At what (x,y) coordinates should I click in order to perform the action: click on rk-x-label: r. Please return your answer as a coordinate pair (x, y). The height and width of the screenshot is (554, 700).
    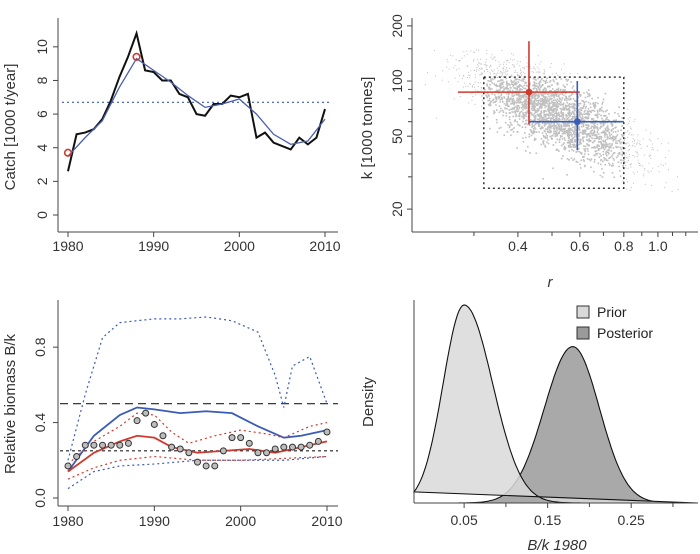
    Looking at the image, I should click on (551, 282).